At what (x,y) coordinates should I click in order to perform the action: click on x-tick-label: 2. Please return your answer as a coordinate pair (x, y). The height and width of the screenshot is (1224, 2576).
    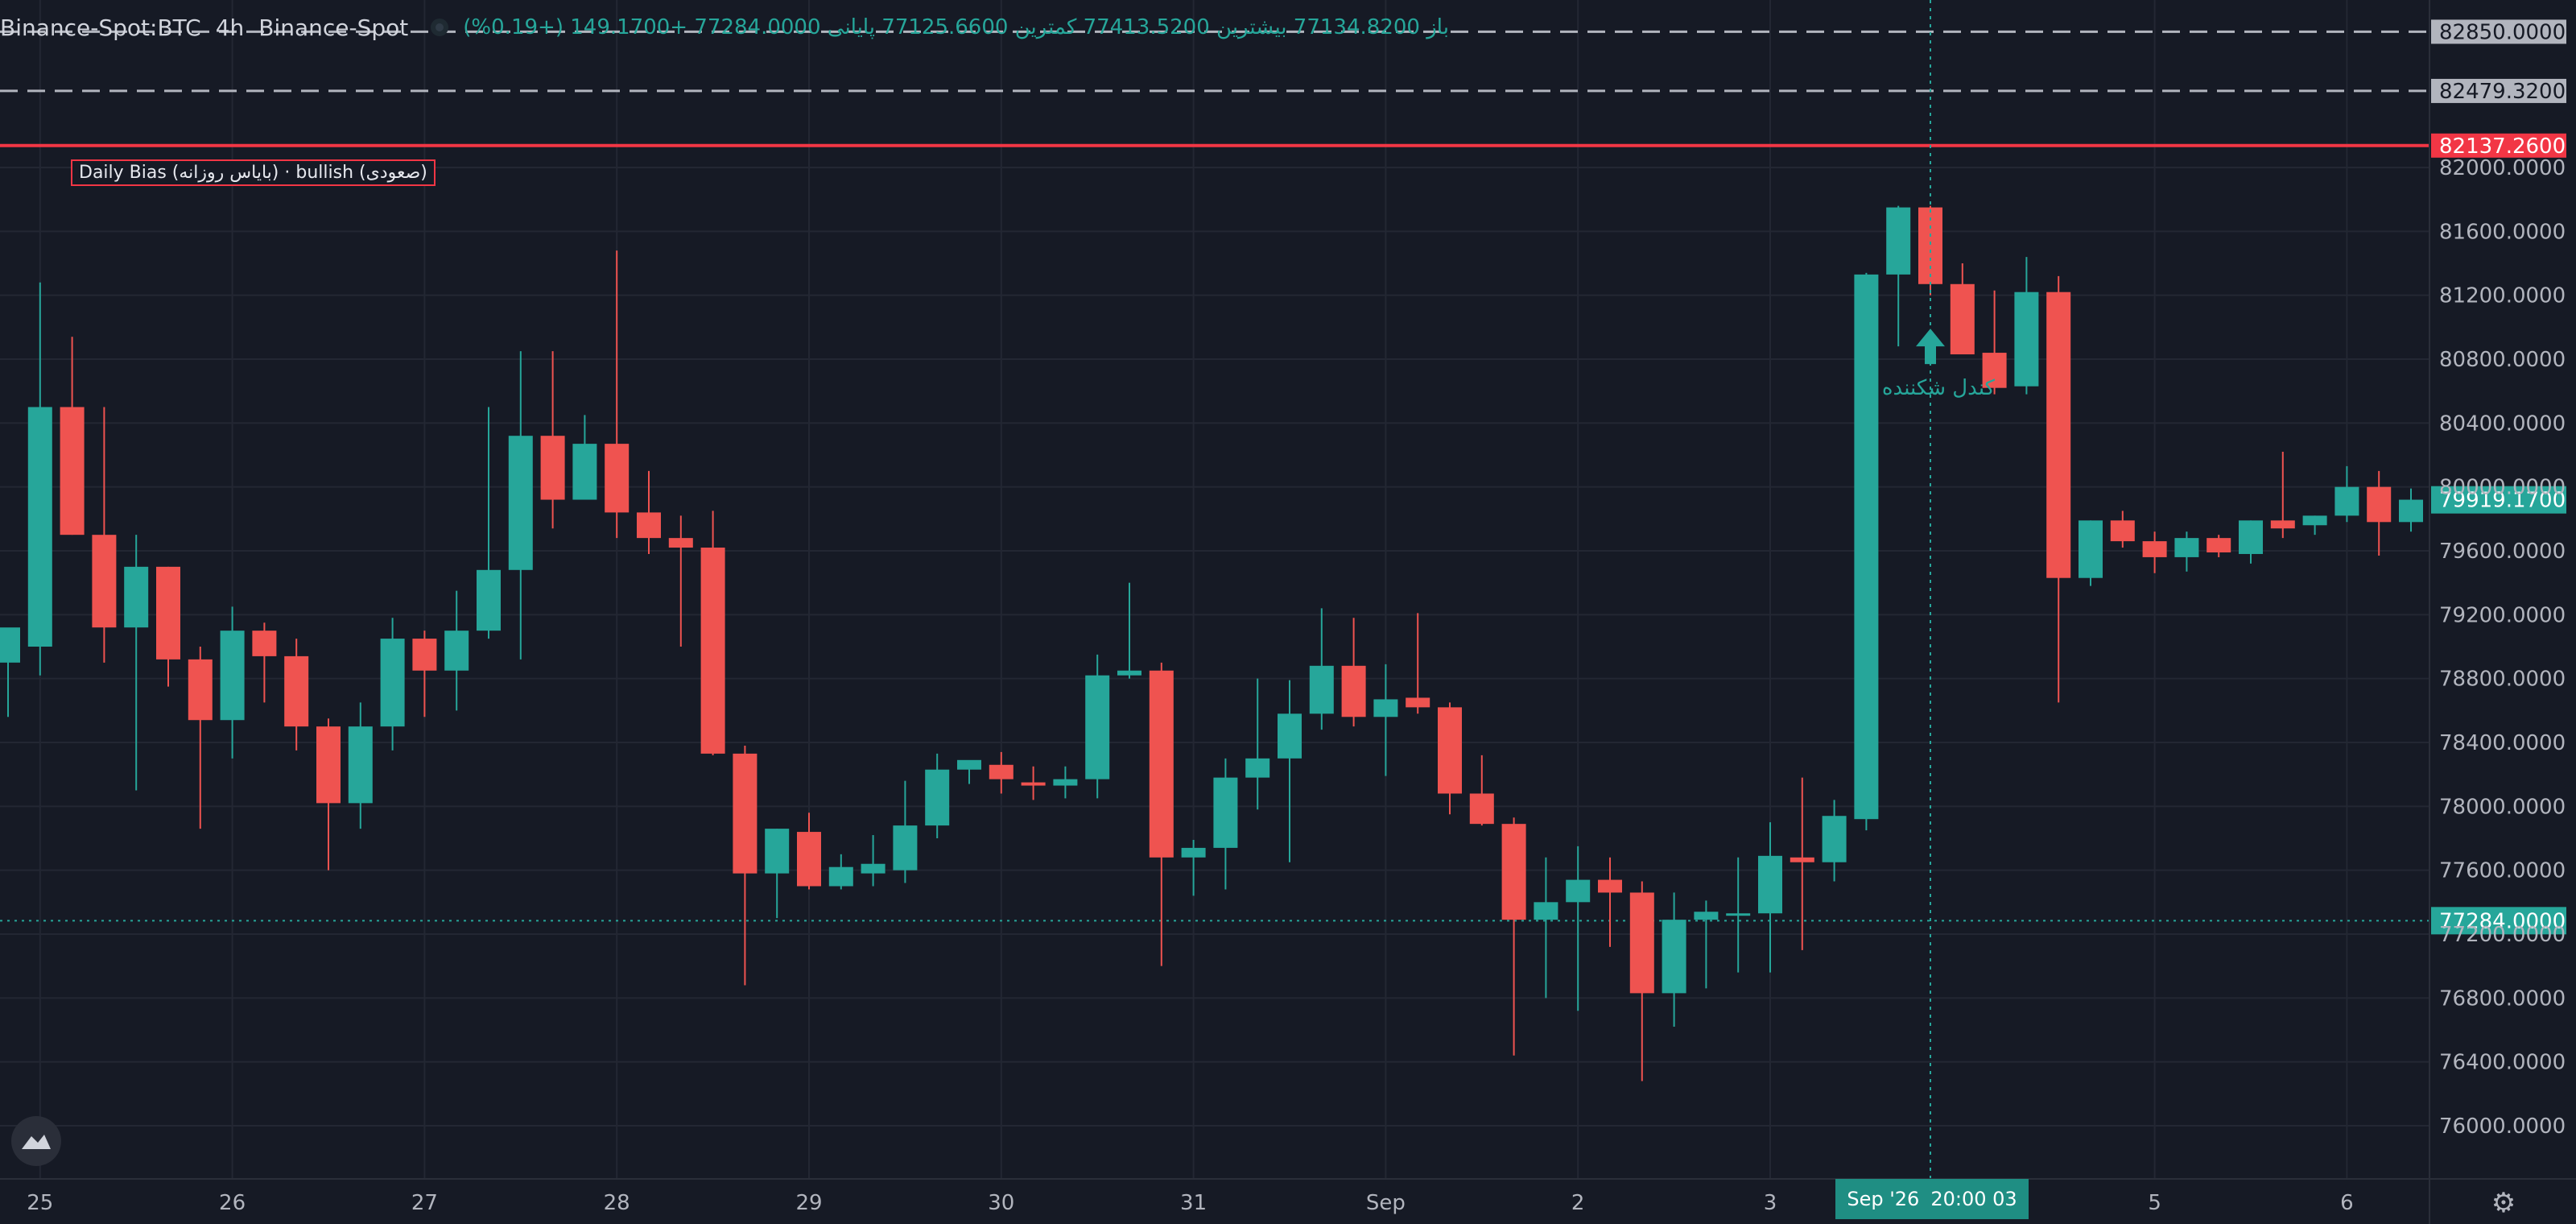
    Looking at the image, I should click on (1578, 1203).